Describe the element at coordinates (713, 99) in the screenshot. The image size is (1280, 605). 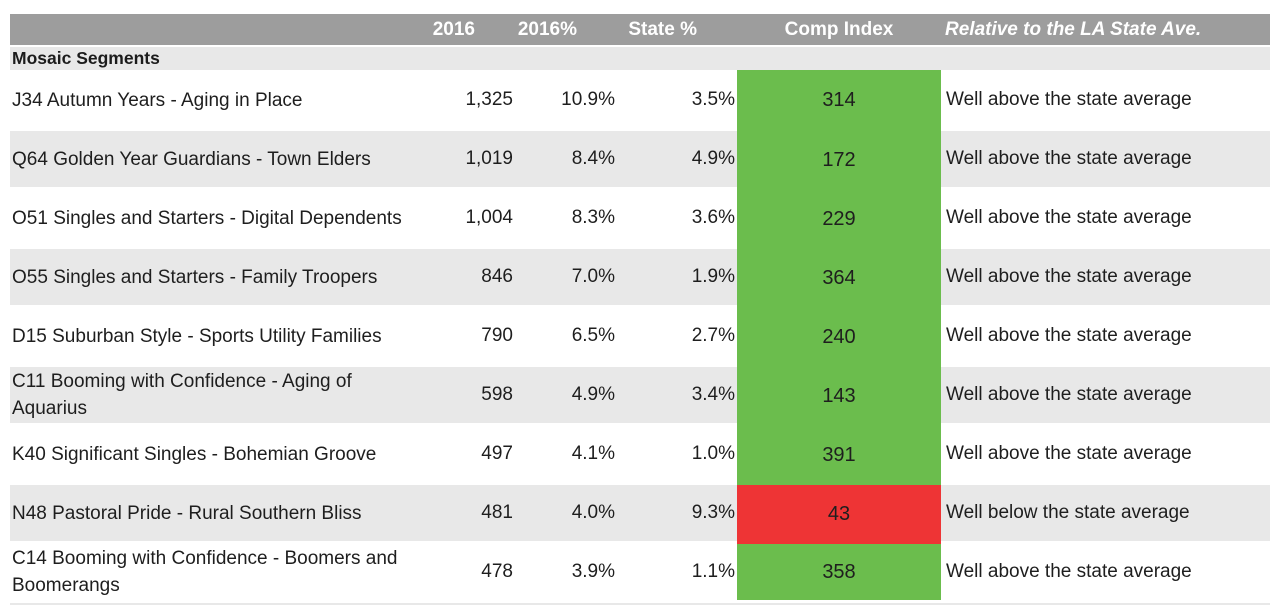
I see `state-pct-value: 3.5%` at that location.